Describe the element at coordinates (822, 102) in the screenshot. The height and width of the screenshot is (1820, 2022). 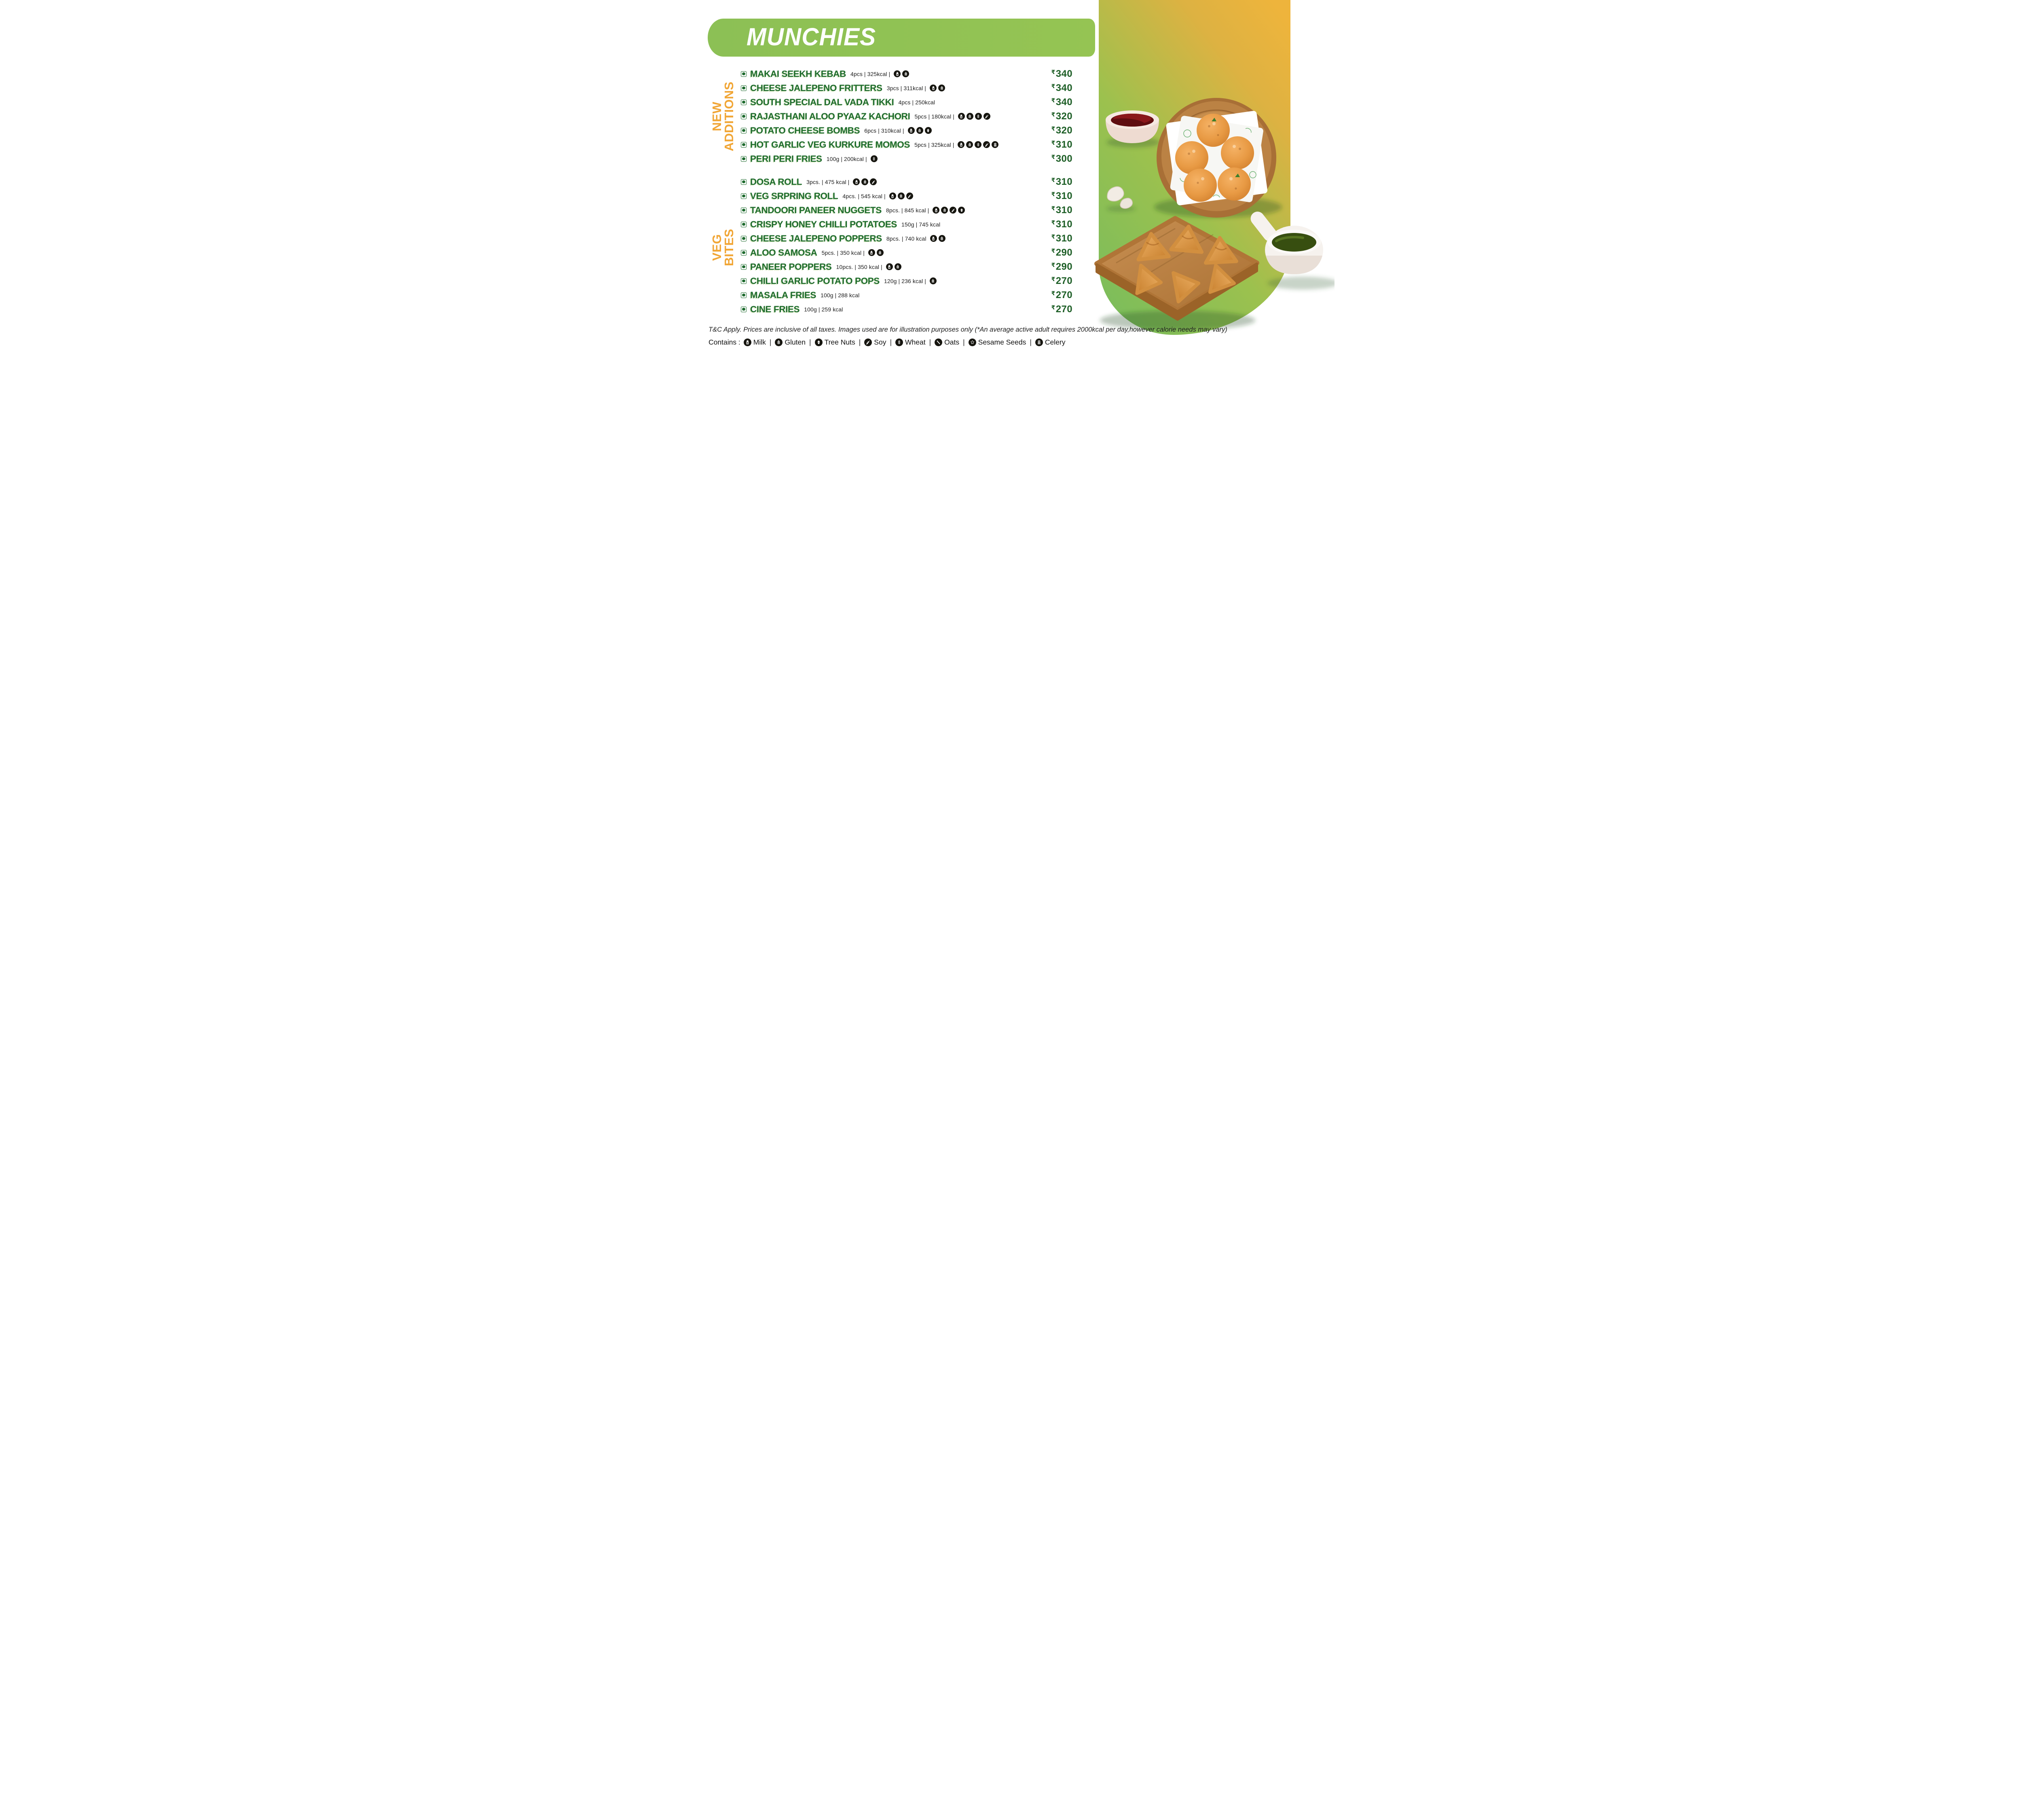
I see `item-name: SOUTH SPECIAL DAL VADA TIKKI` at that location.